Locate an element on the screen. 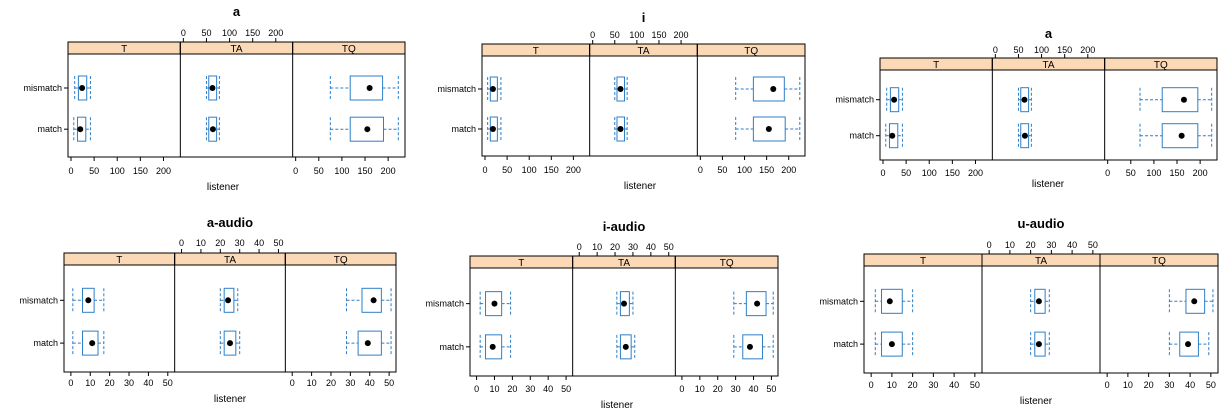 This screenshot has height=410, width=1224. chart-title: i is located at coordinates (644, 17).